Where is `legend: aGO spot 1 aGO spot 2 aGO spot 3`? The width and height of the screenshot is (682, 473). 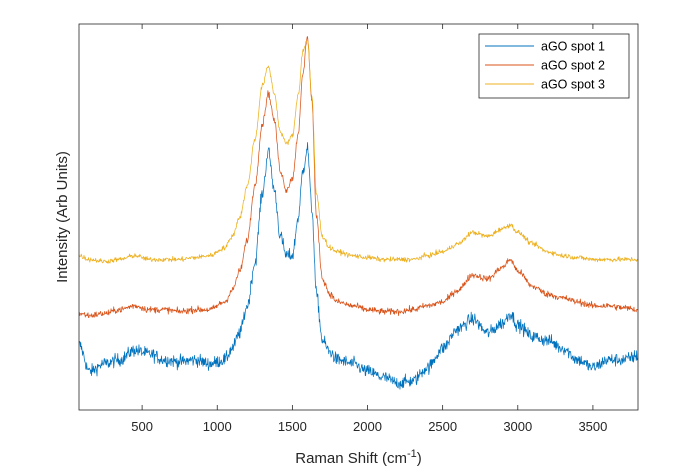
legend: aGO spot 1 aGO spot 2 aGO spot 3 is located at coordinates (554, 66).